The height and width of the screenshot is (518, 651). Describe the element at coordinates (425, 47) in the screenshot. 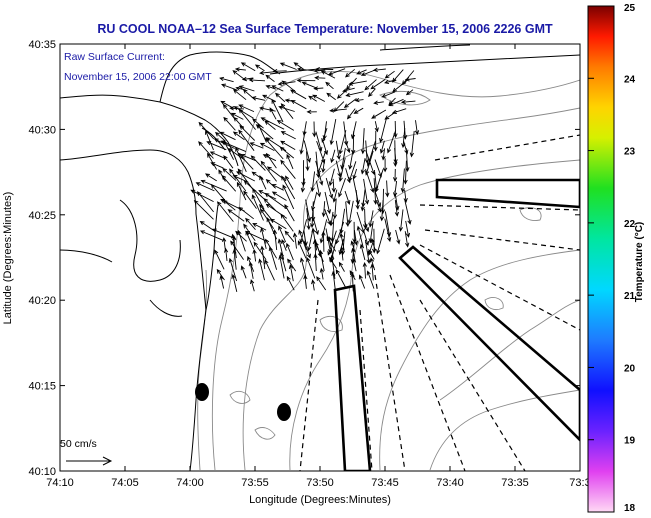

I see `coast-long-island` at that location.